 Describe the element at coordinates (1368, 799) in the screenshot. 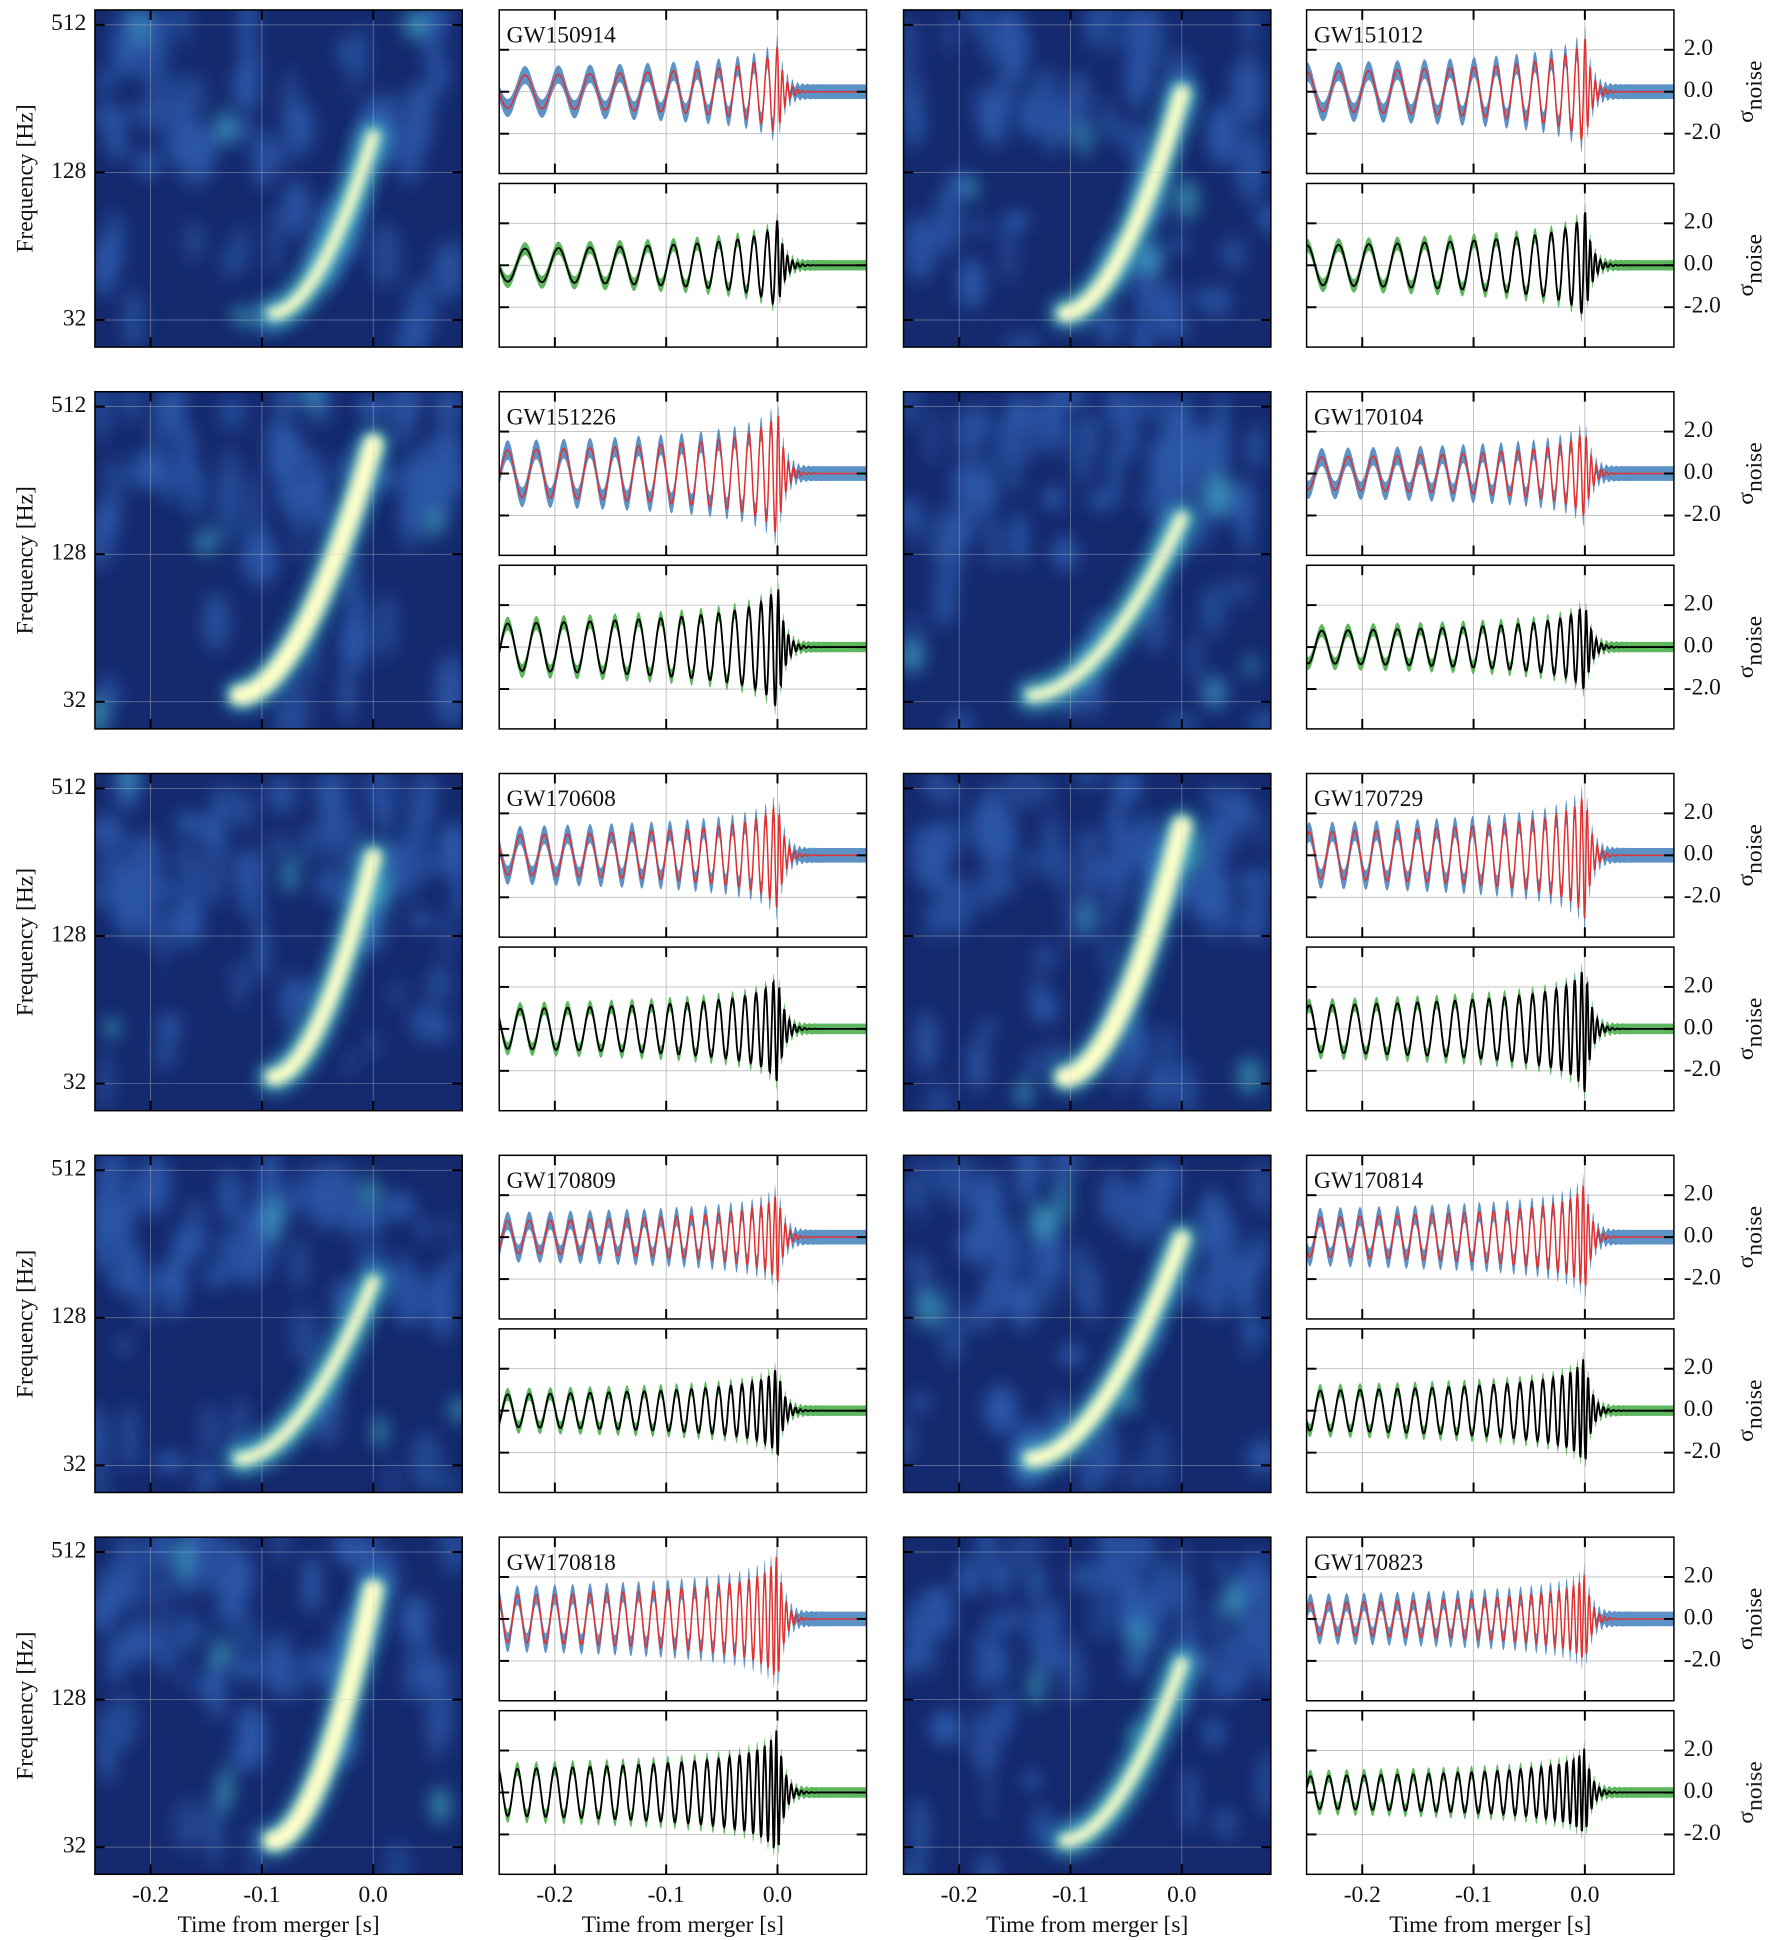

I see `event-name: GW170729` at that location.